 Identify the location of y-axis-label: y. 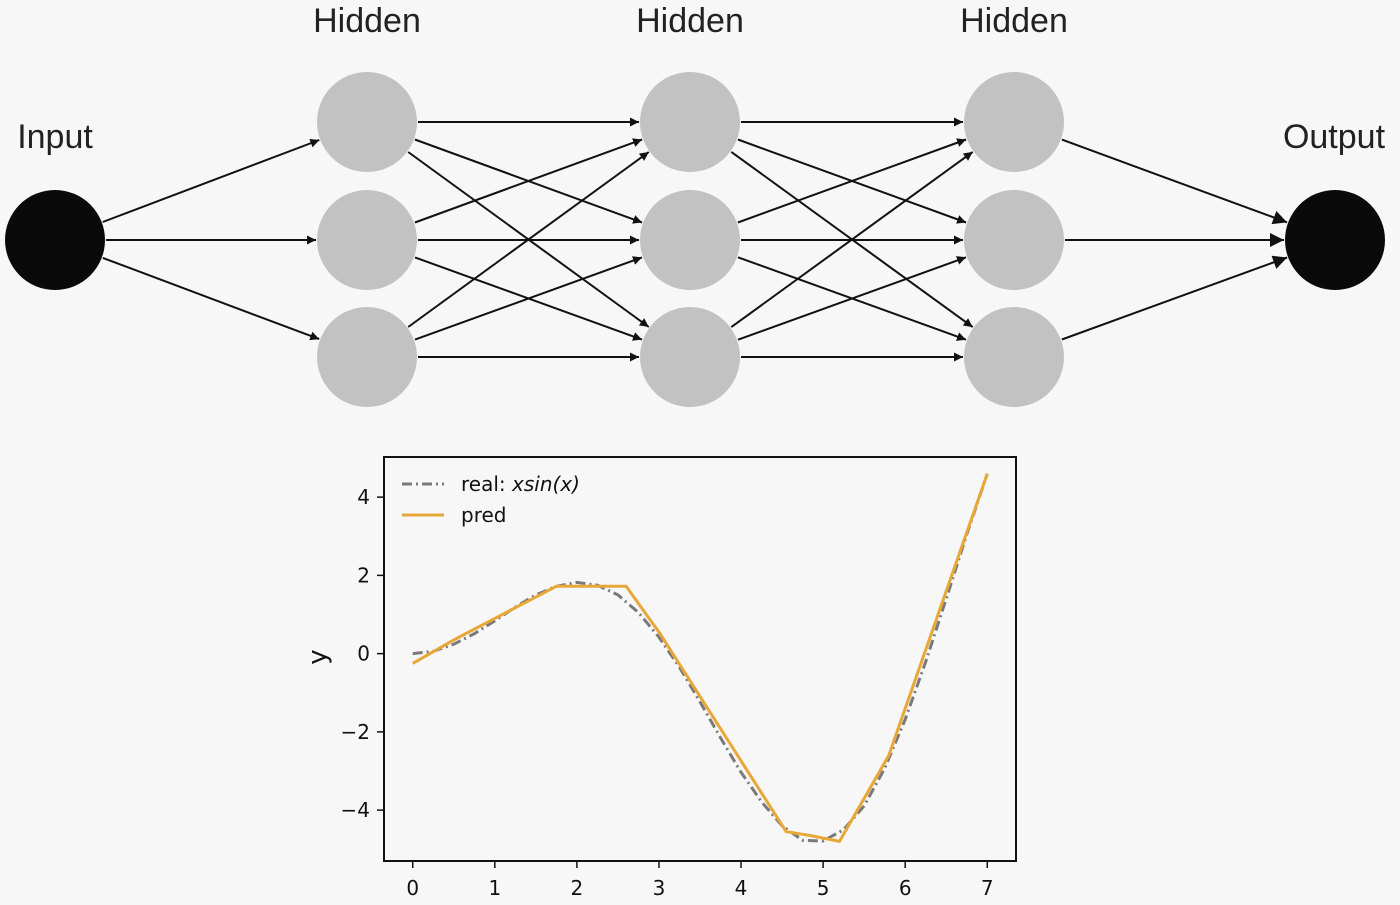
(318, 656).